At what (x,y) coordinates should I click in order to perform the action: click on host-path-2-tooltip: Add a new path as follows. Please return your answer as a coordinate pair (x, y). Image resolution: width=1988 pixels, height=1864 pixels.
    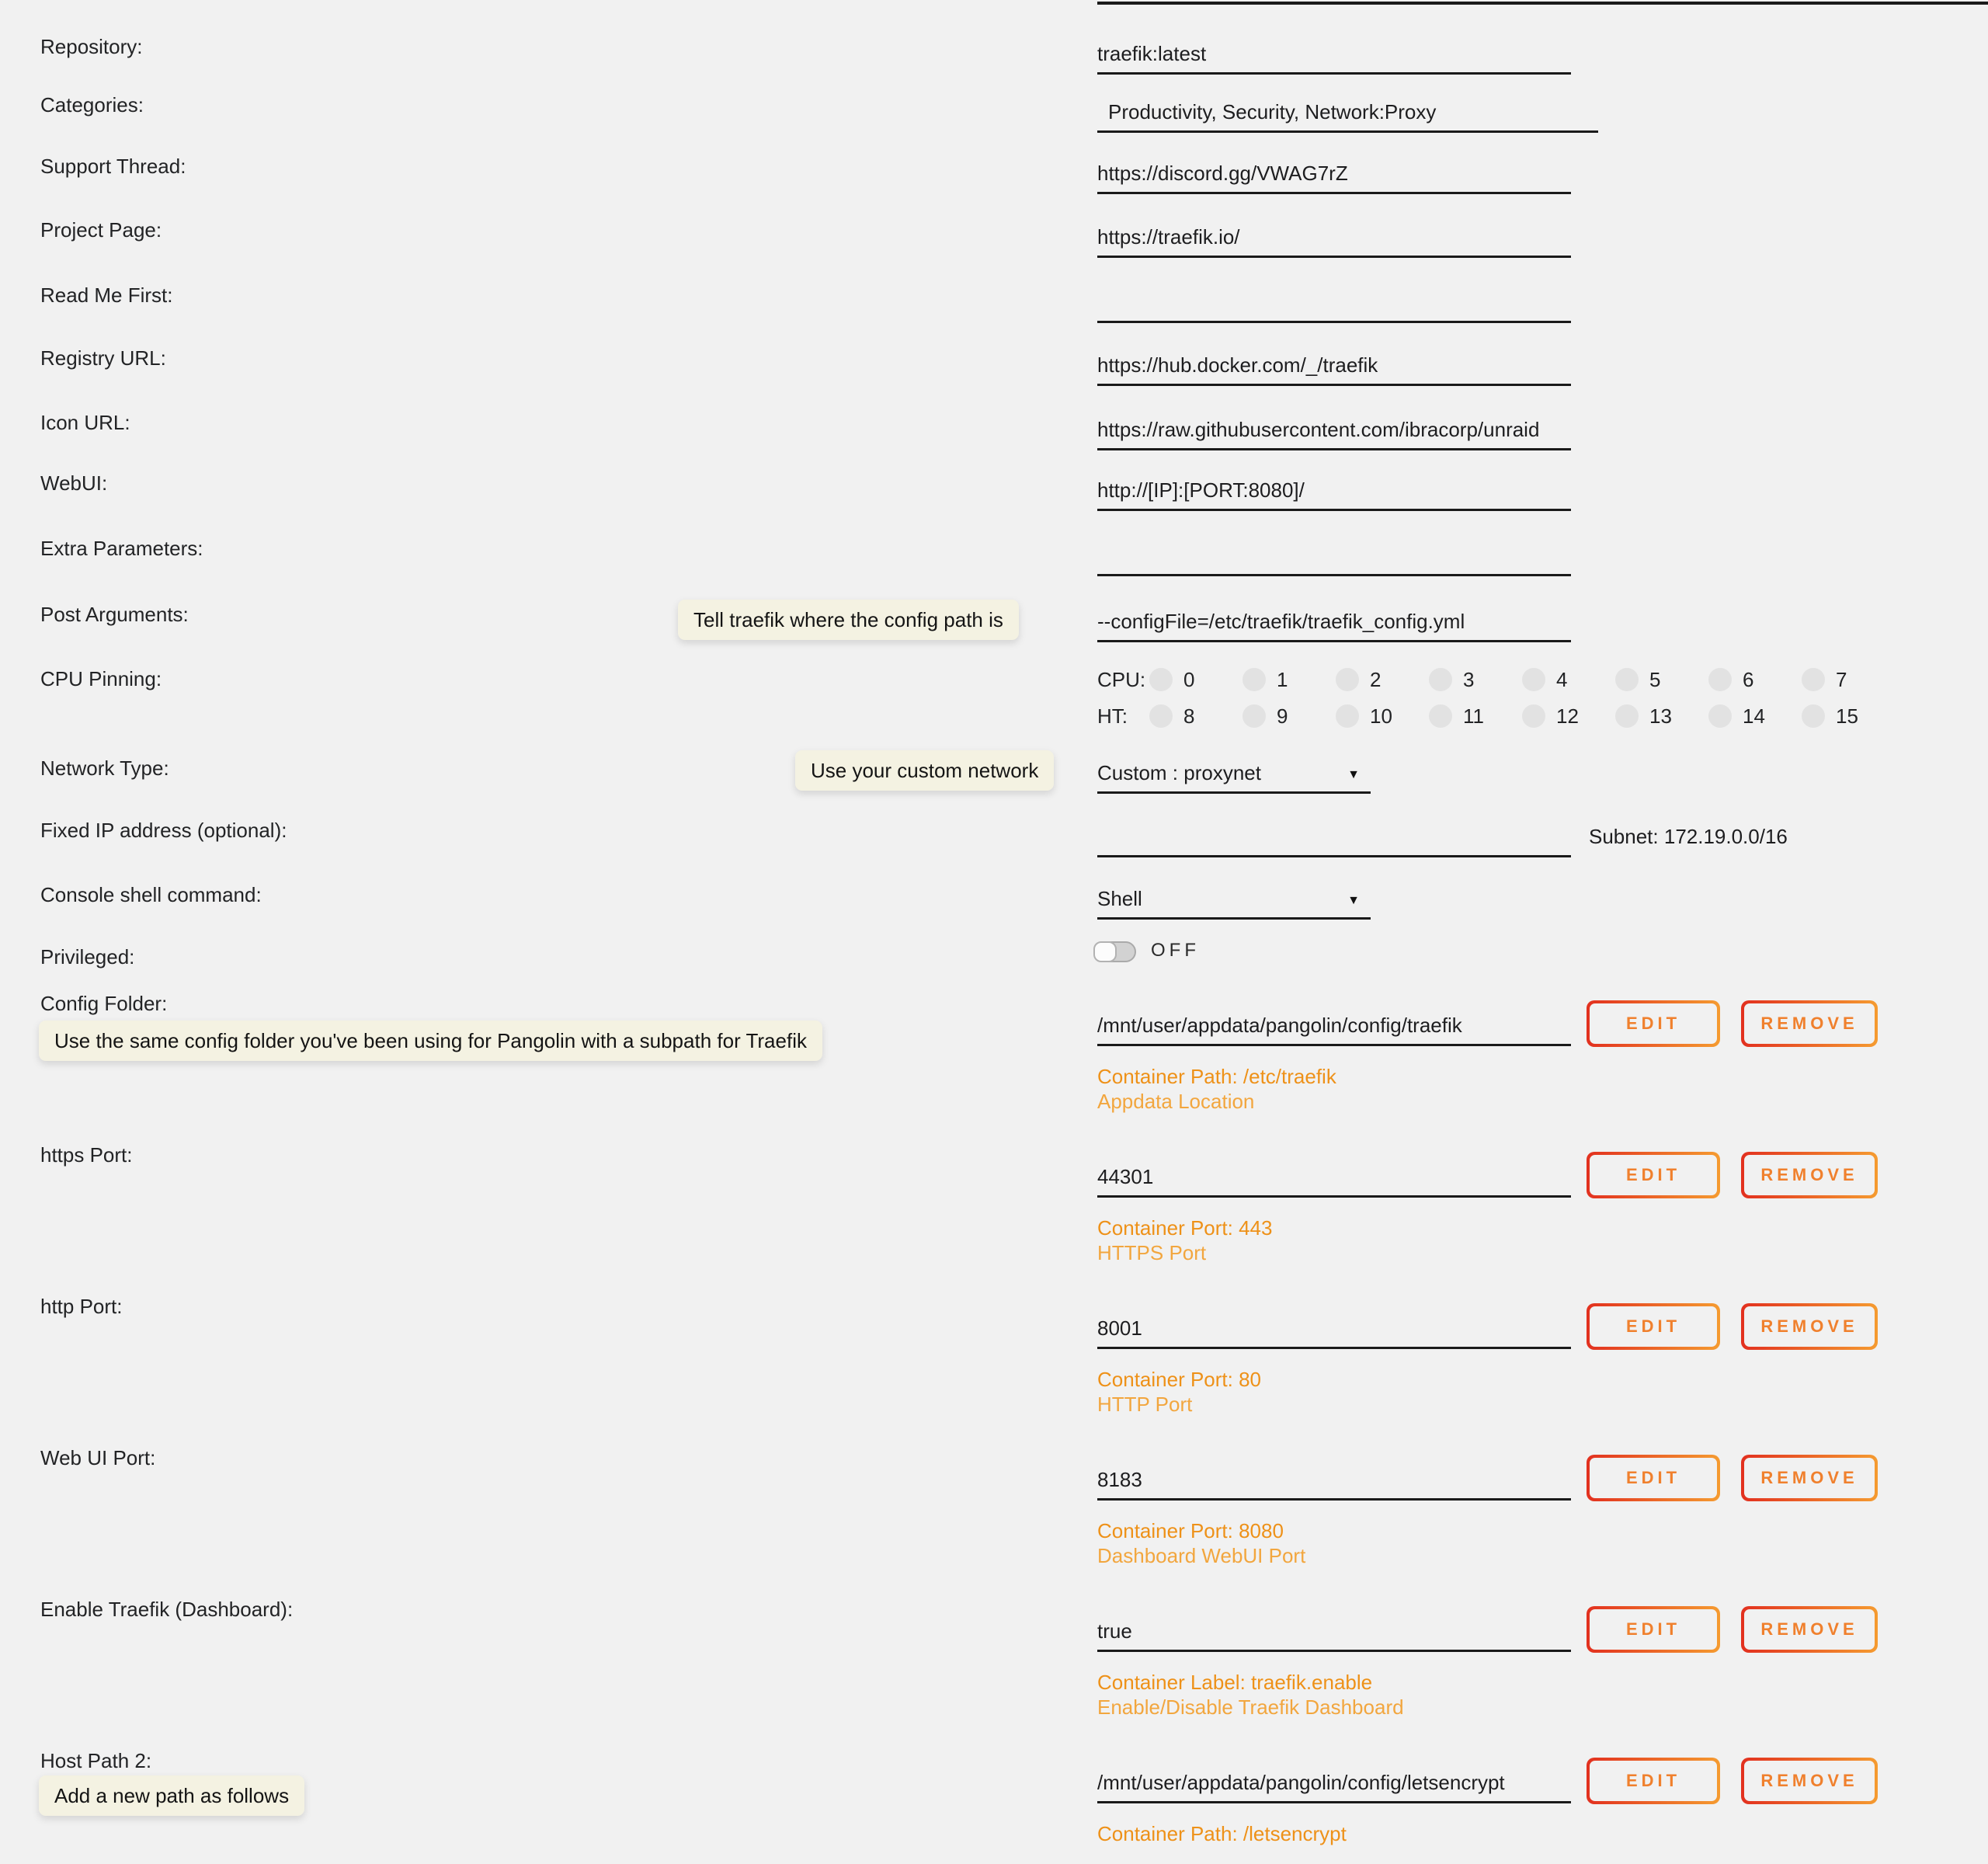
    Looking at the image, I should click on (172, 1795).